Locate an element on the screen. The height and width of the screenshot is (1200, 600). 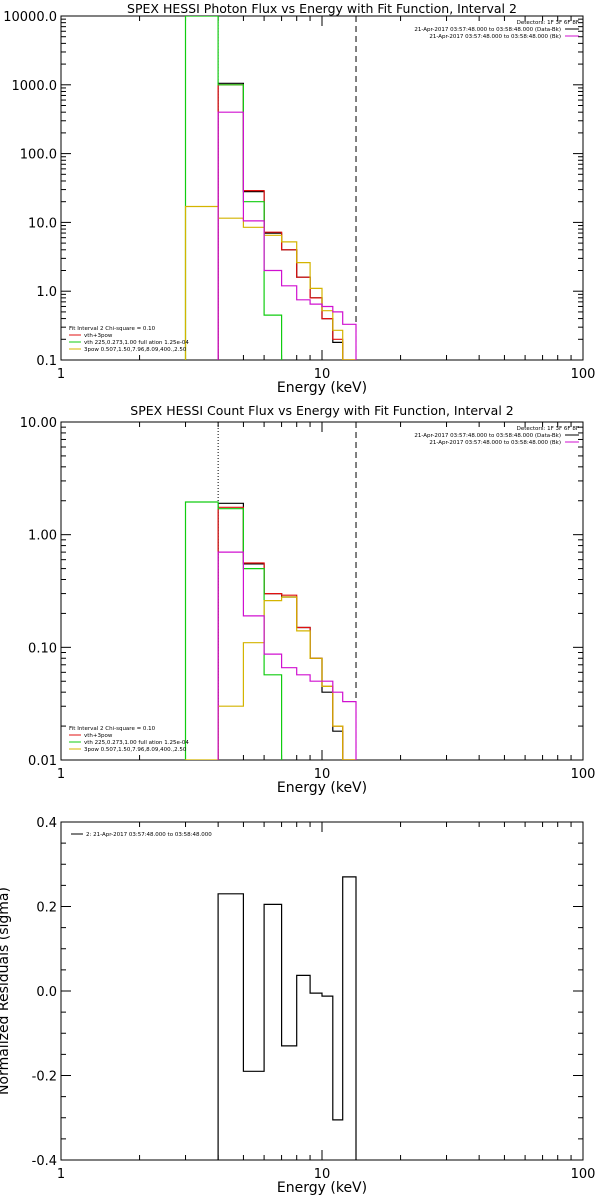
y-tick-label: 1.0 is located at coordinates (46, 292).